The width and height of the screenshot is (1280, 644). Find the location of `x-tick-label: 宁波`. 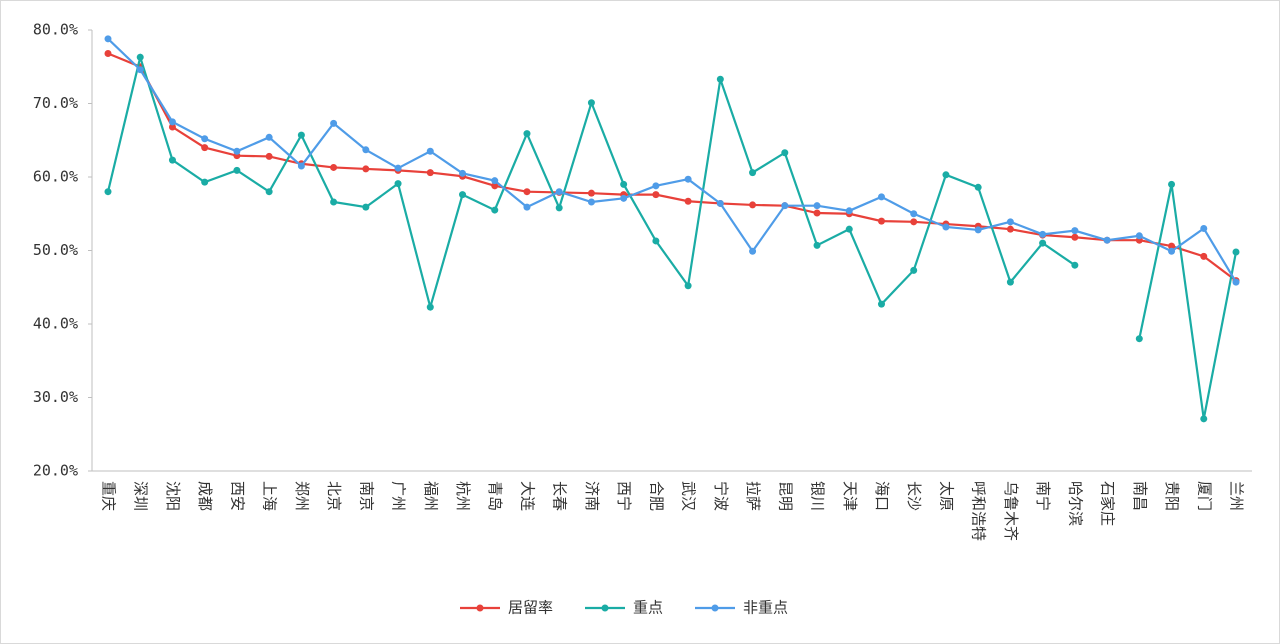

x-tick-label: 宁波 is located at coordinates (721, 496).